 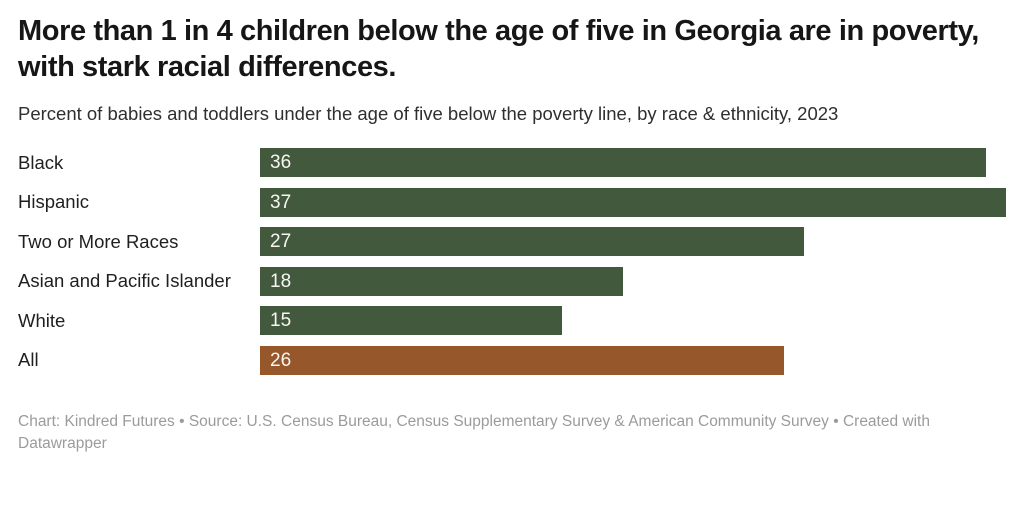 I want to click on chart-row: Hispanic 37, so click(x=512, y=202).